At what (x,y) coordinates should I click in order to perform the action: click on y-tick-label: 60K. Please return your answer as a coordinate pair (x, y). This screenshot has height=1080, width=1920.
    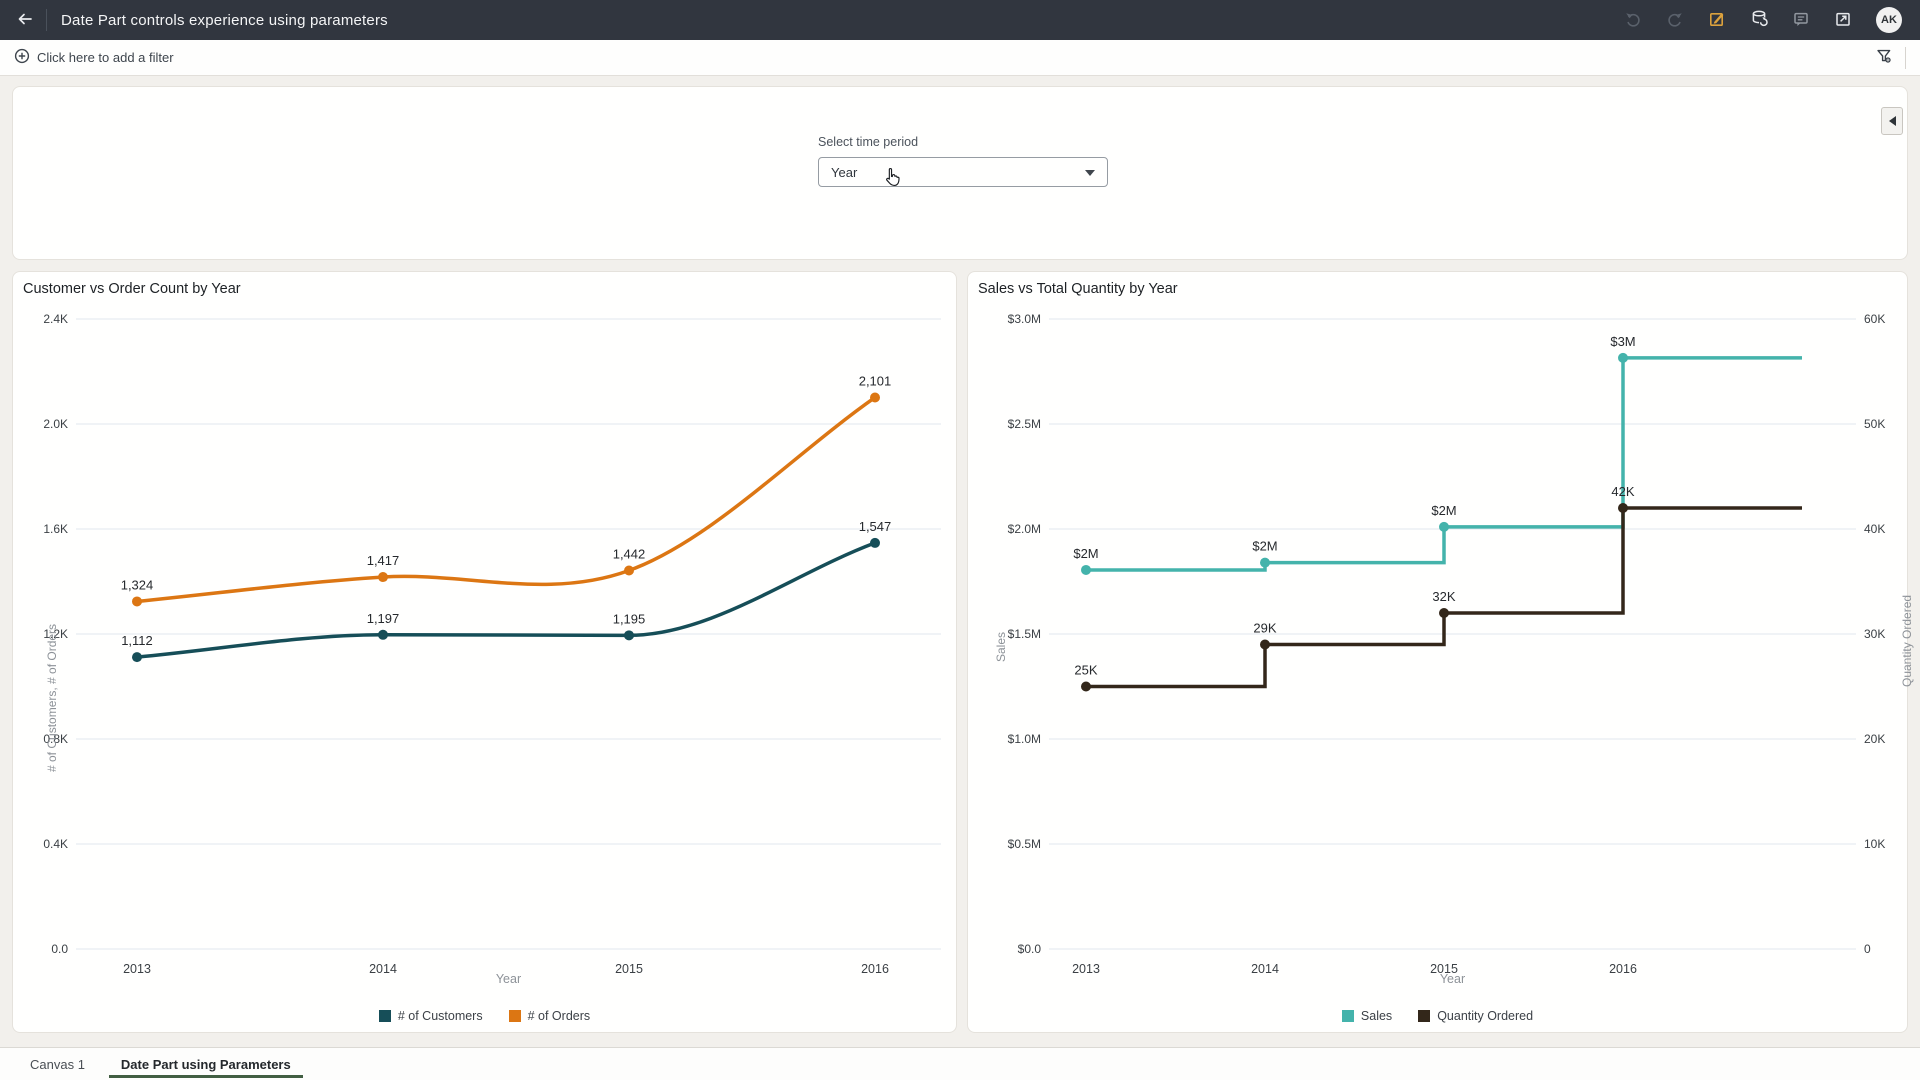
    Looking at the image, I should click on (1874, 319).